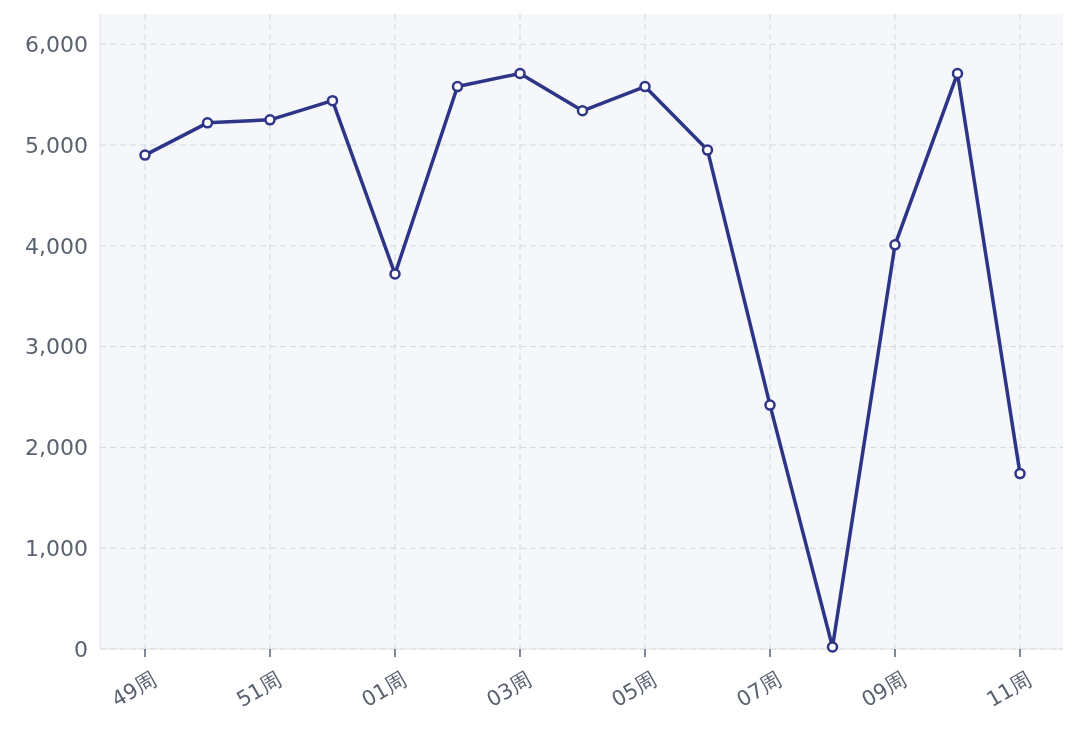 This screenshot has height=735, width=1080. What do you see at coordinates (56, 44) in the screenshot?
I see `y-tick-label: 6,000` at bounding box center [56, 44].